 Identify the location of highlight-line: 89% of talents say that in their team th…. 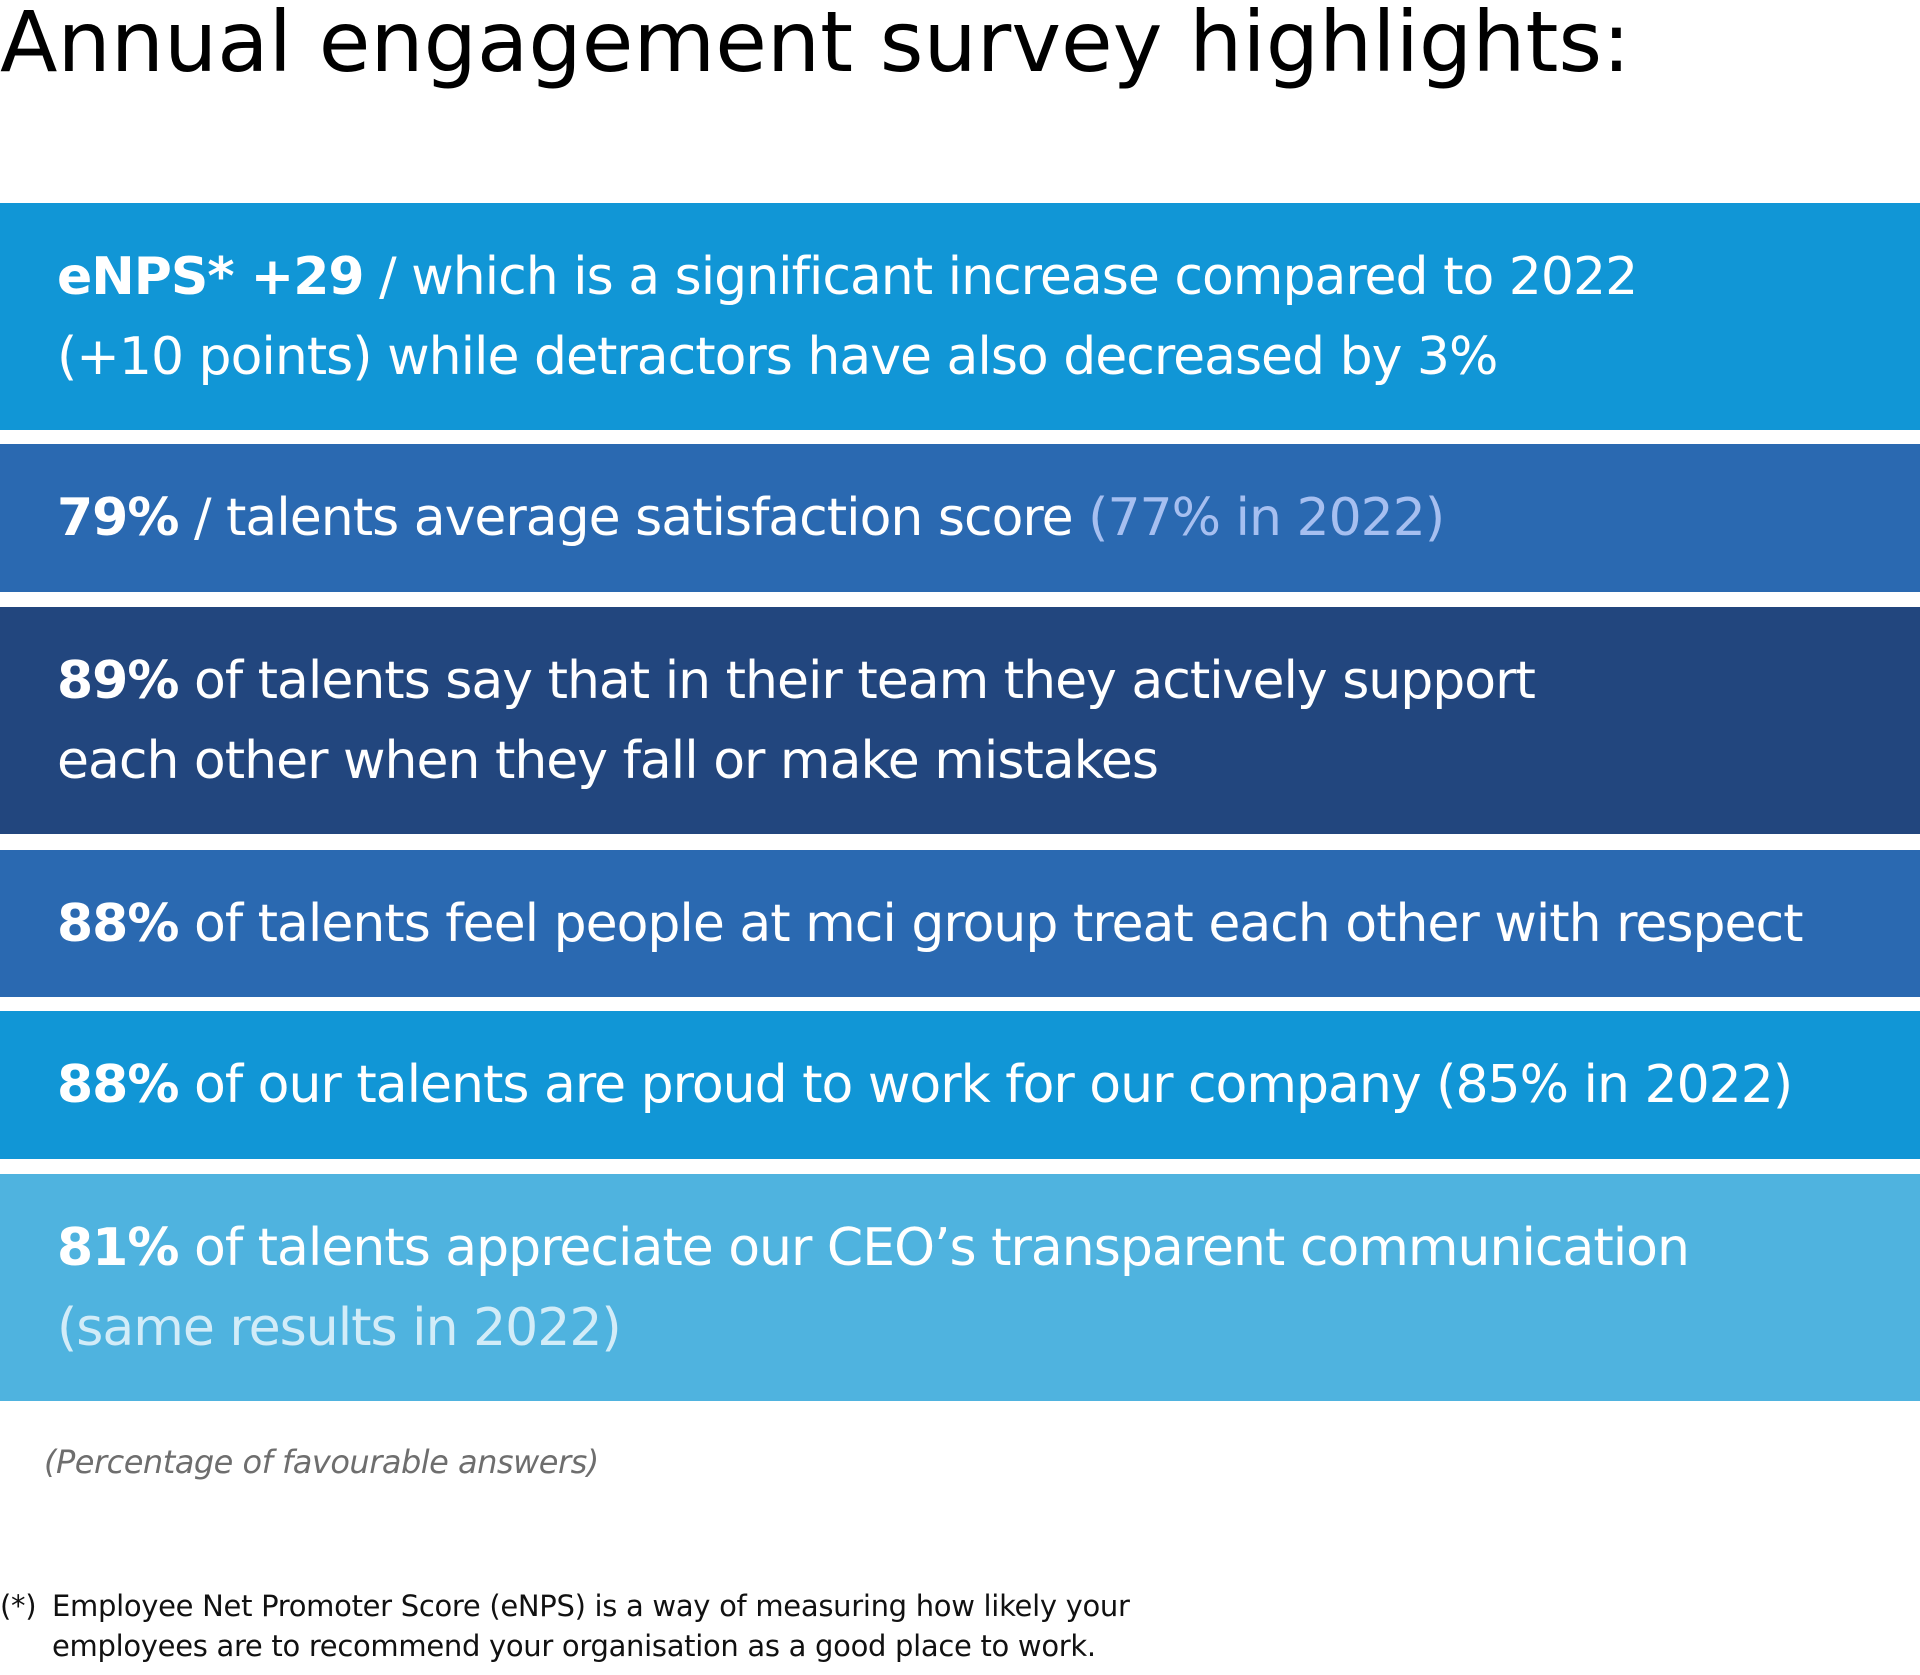
(978, 681).